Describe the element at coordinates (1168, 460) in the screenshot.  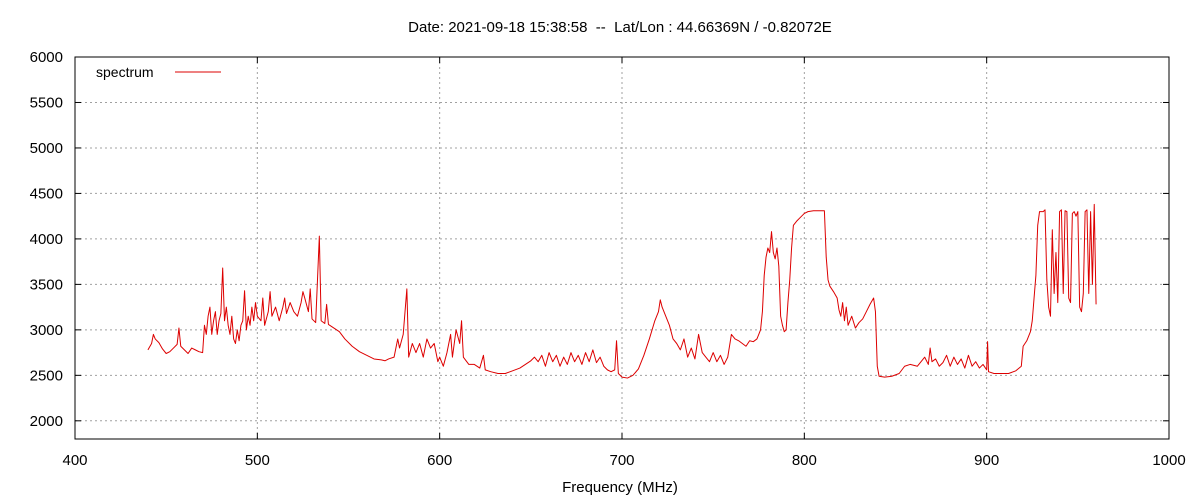
I see `x-tick-label: 1000` at that location.